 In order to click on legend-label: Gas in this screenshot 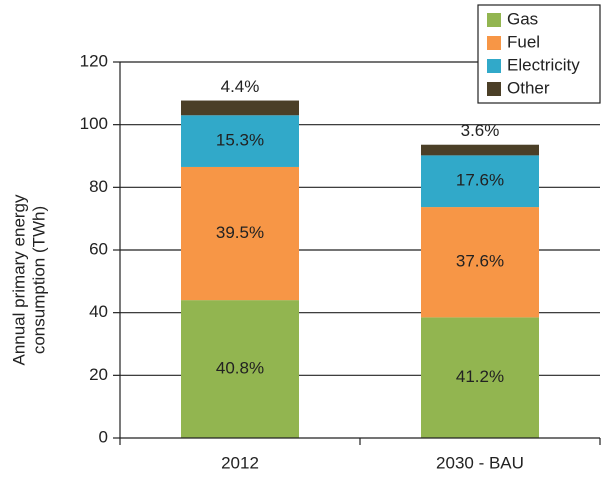, I will do `click(522, 18)`.